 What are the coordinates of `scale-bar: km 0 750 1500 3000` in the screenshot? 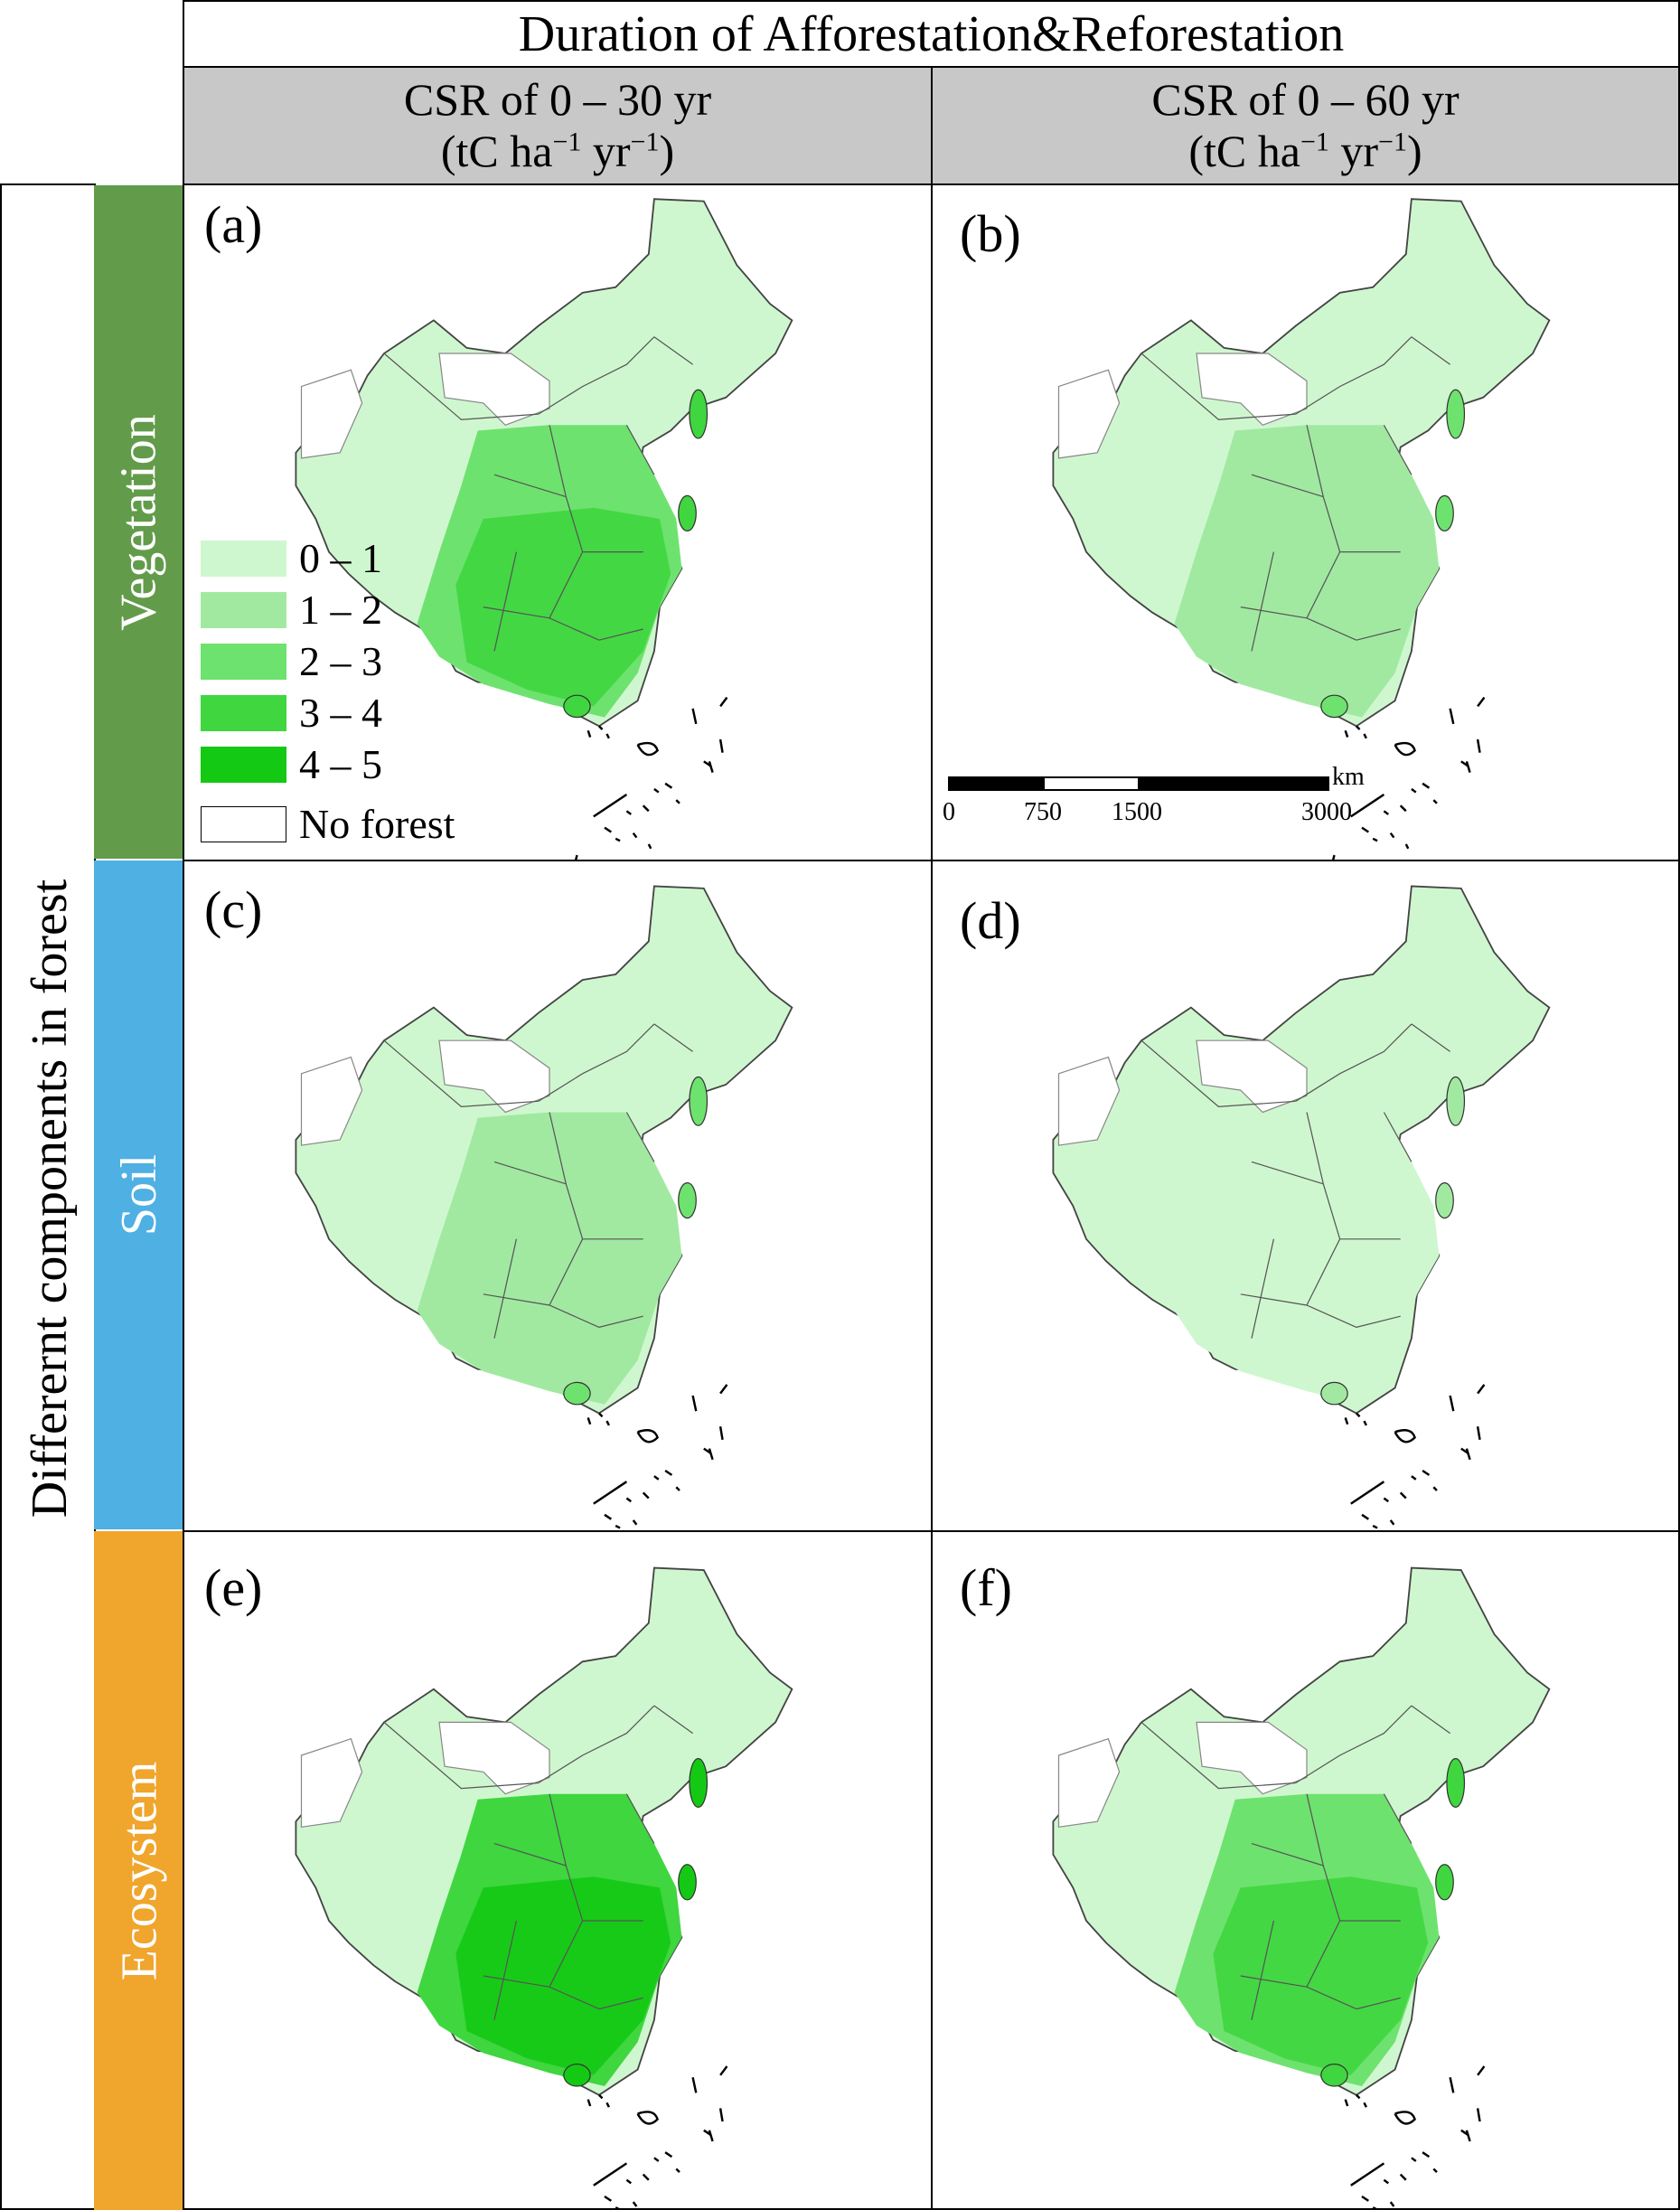 It's located at (1154, 794).